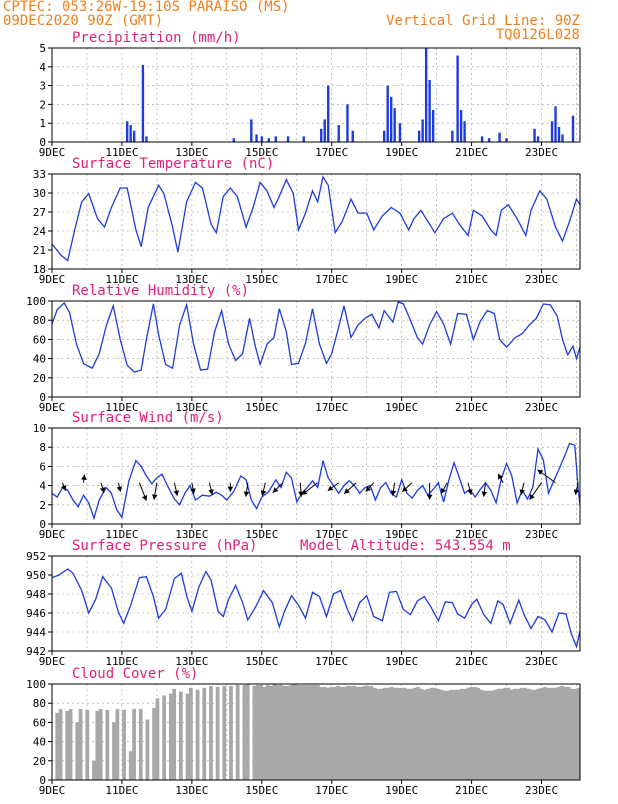 The image size is (618, 804). I want to click on precipitation-xtick-label: 21DEC, so click(471, 152).